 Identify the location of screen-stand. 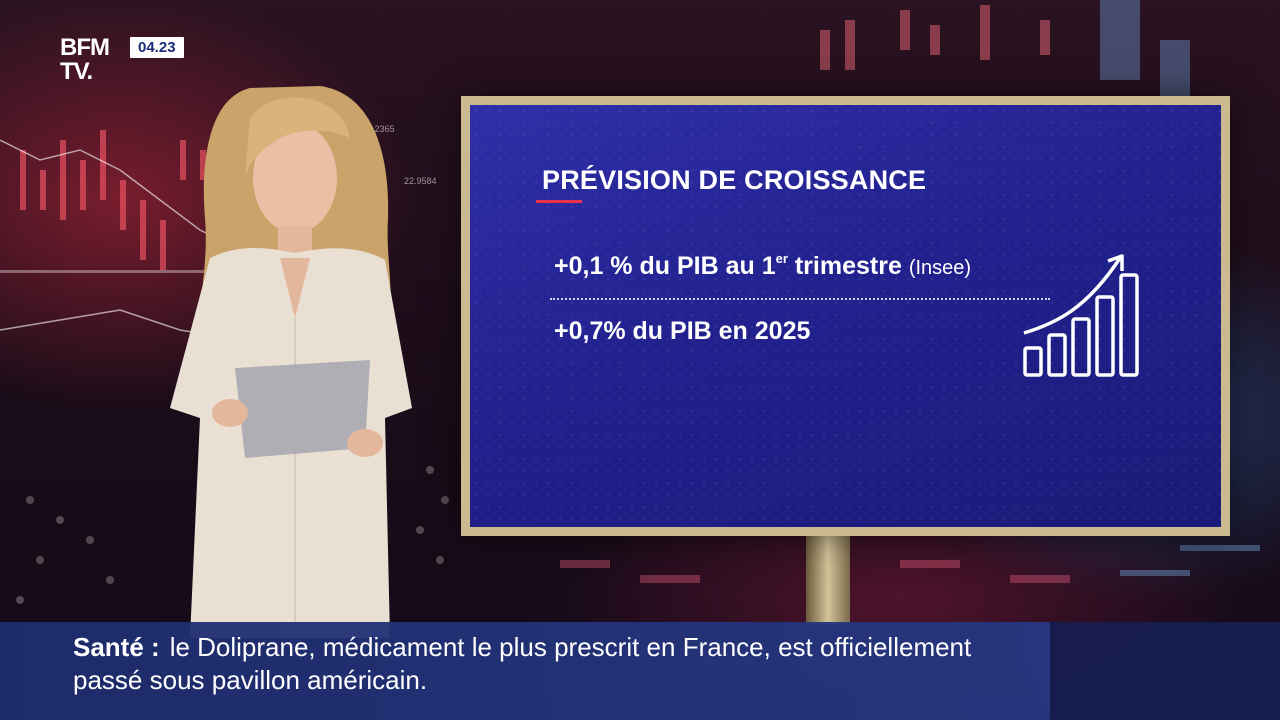
(828, 579).